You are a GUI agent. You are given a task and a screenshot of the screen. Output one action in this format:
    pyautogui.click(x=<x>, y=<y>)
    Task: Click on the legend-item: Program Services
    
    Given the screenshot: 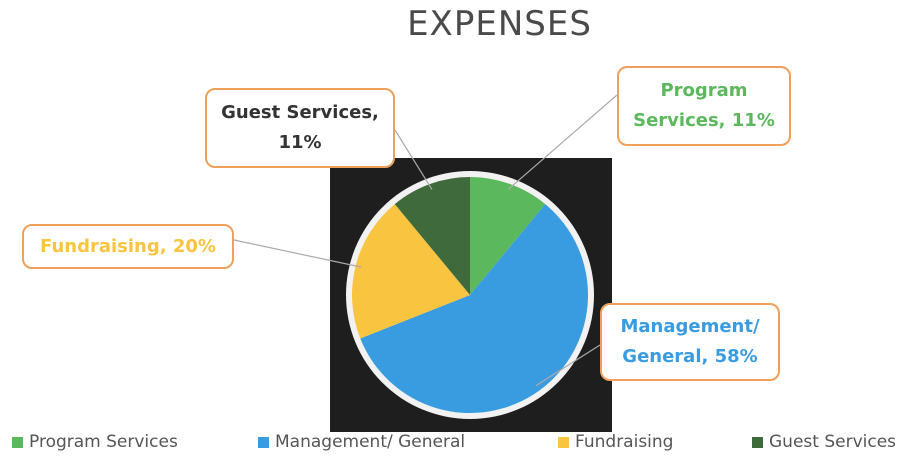 What is the action you would take?
    pyautogui.click(x=95, y=442)
    